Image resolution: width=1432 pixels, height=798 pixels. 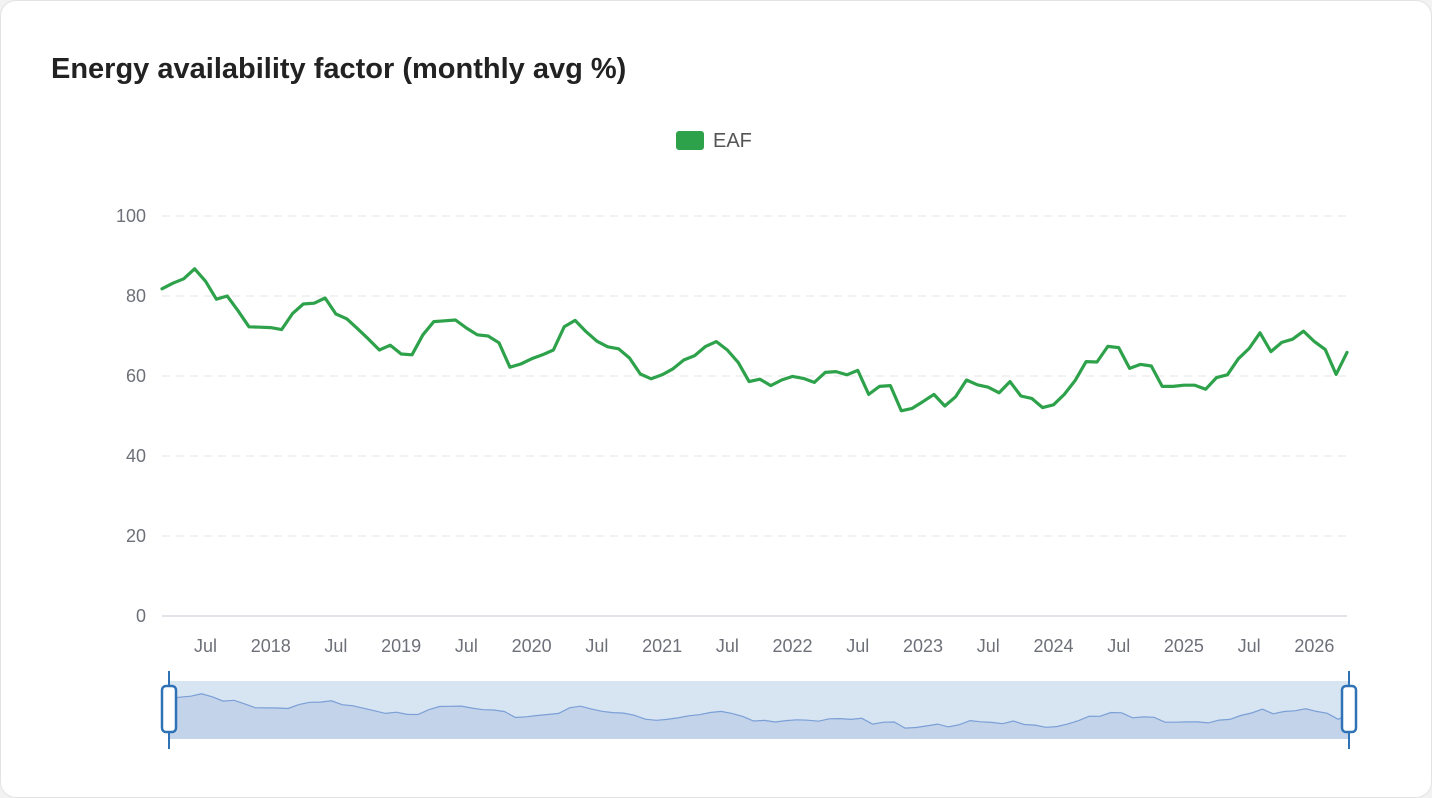 I want to click on legend: EAF, so click(x=714, y=141).